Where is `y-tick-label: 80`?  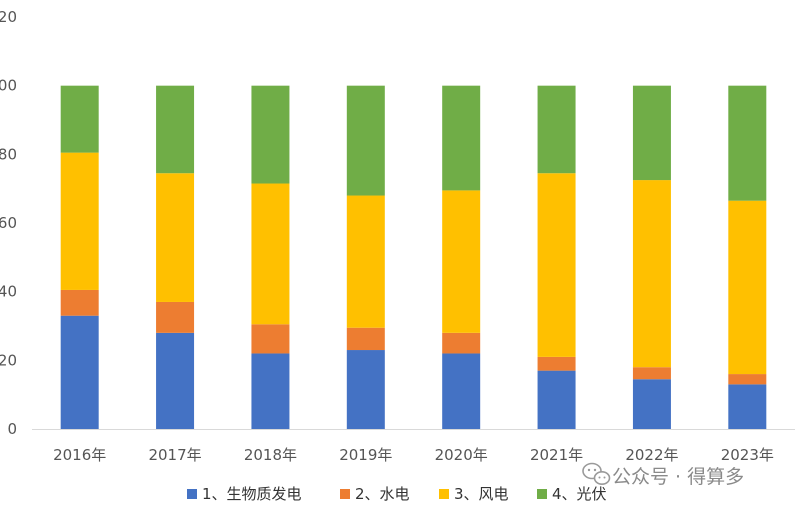 y-tick-label: 80 is located at coordinates (8, 154).